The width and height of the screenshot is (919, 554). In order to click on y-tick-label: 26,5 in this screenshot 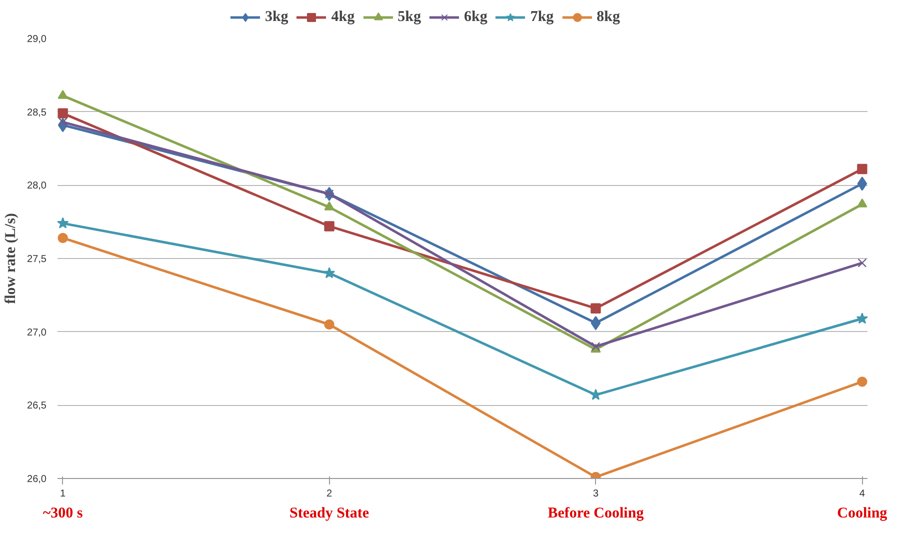, I will do `click(37, 406)`.